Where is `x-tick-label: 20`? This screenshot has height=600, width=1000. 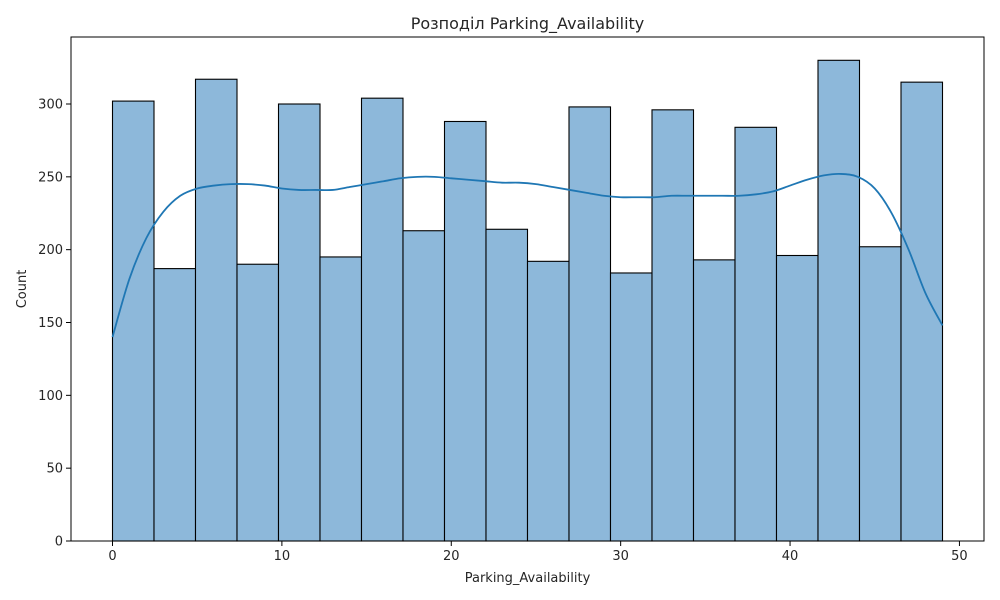 x-tick-label: 20 is located at coordinates (451, 556).